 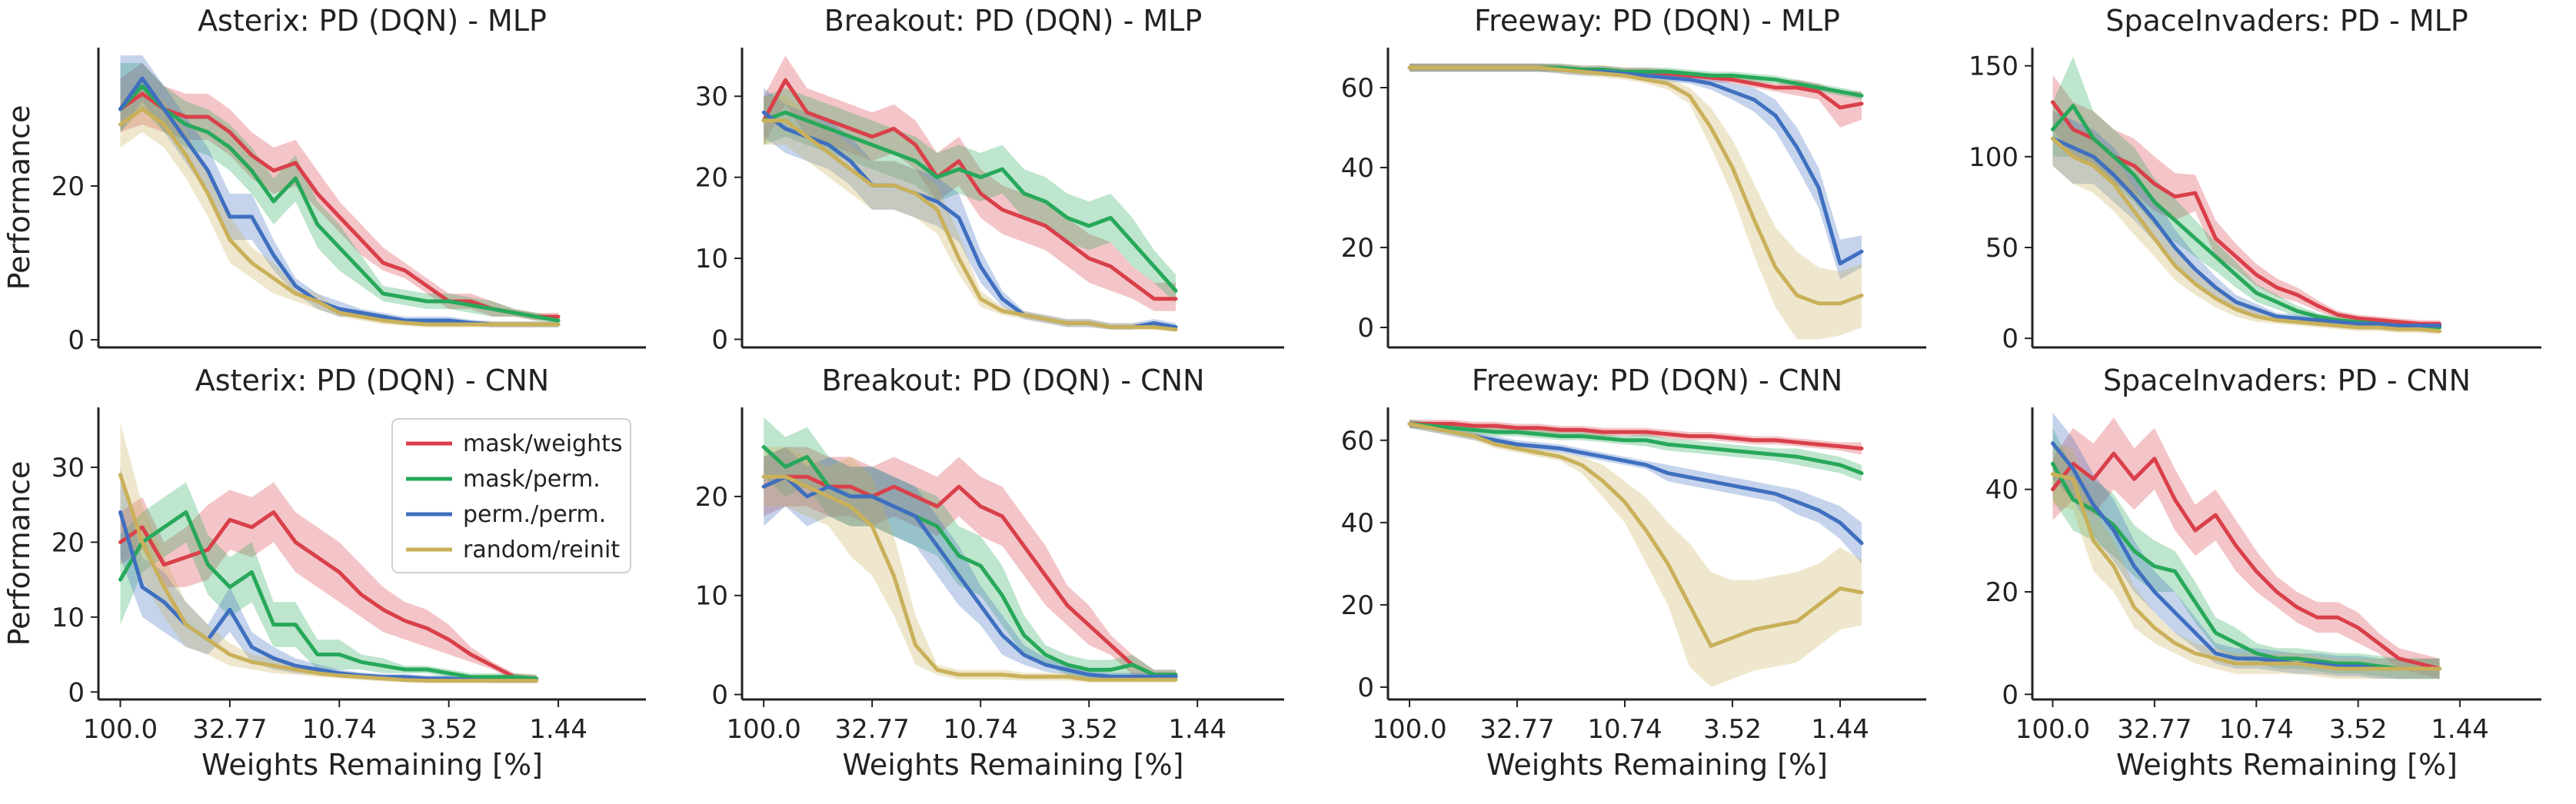 I want to click on panel-freeway-pd-dqn-mlp: Freeway: PD (DQN) - MLP 0 20 40 60, so click(x=1634, y=176).